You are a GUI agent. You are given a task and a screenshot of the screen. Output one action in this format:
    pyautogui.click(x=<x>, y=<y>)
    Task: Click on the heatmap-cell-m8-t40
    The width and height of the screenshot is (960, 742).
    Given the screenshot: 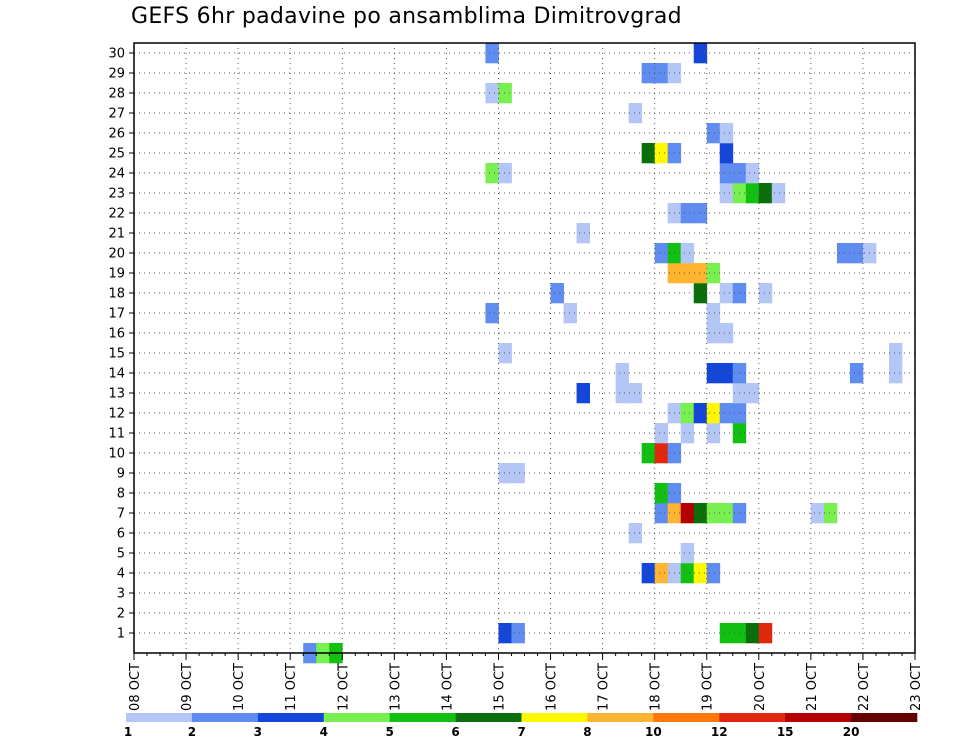 What is the action you would take?
    pyautogui.click(x=661, y=493)
    